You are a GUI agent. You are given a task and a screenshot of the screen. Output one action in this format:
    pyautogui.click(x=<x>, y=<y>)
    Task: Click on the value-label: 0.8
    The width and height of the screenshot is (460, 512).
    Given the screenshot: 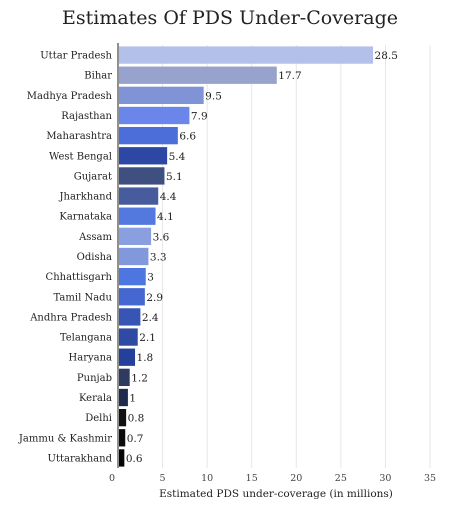 What is the action you would take?
    pyautogui.click(x=136, y=419)
    